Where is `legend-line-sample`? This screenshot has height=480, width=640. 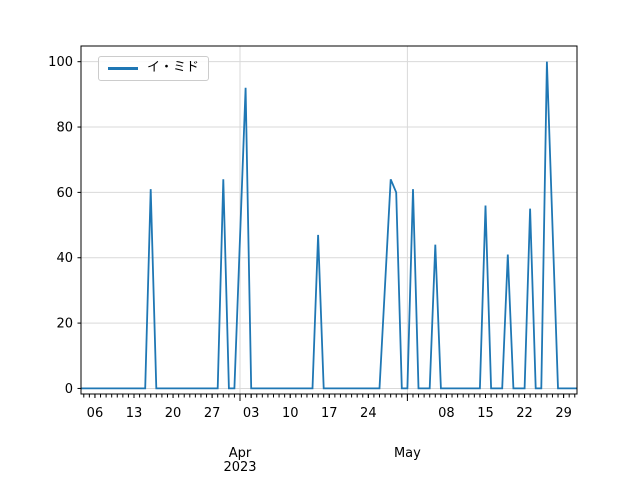 legend-line-sample is located at coordinates (123, 68).